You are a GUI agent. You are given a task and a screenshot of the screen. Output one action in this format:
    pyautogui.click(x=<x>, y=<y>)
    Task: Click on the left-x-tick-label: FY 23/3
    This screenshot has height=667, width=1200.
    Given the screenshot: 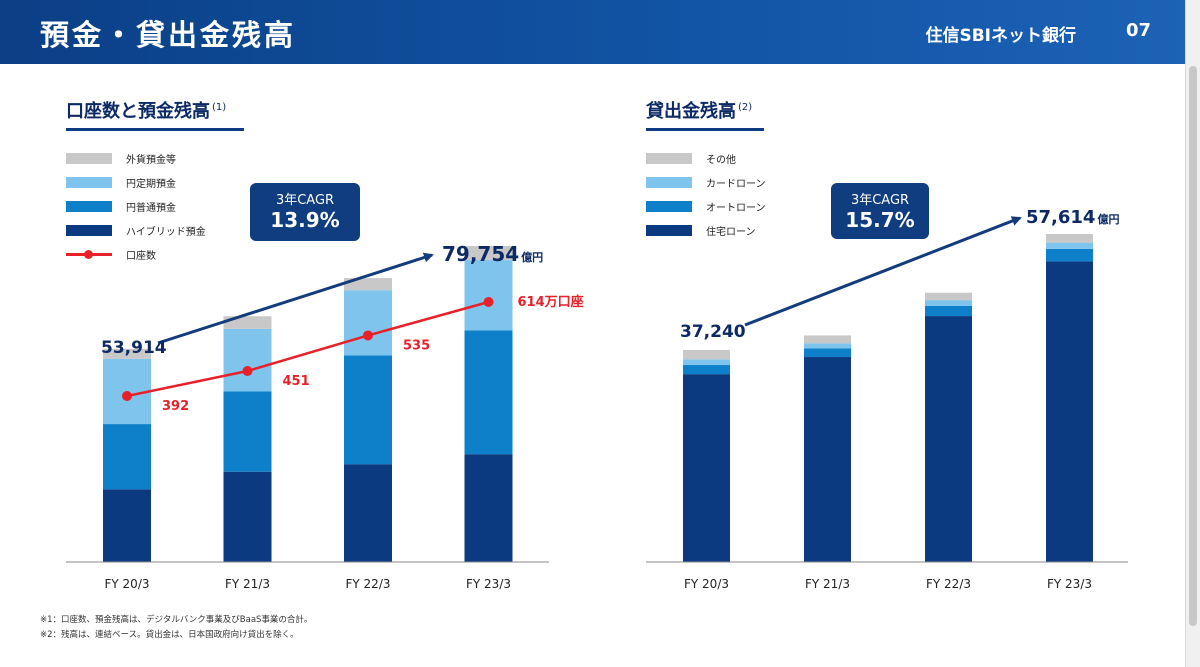 What is the action you would take?
    pyautogui.click(x=488, y=584)
    